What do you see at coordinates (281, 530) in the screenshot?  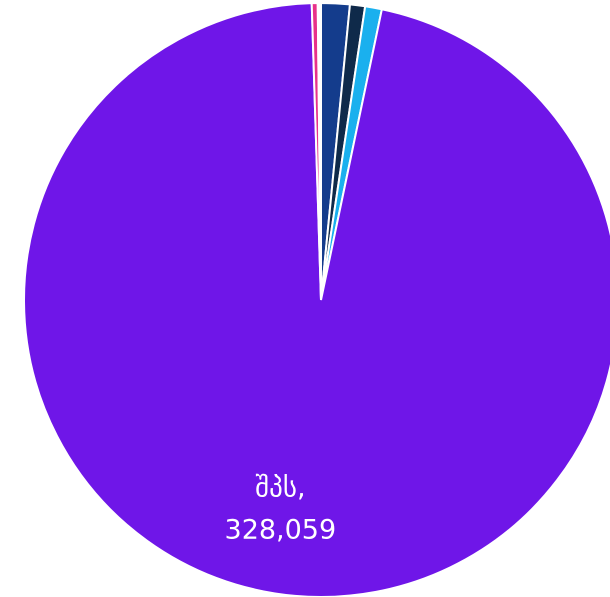 I see `slice-value: 328,059` at bounding box center [281, 530].